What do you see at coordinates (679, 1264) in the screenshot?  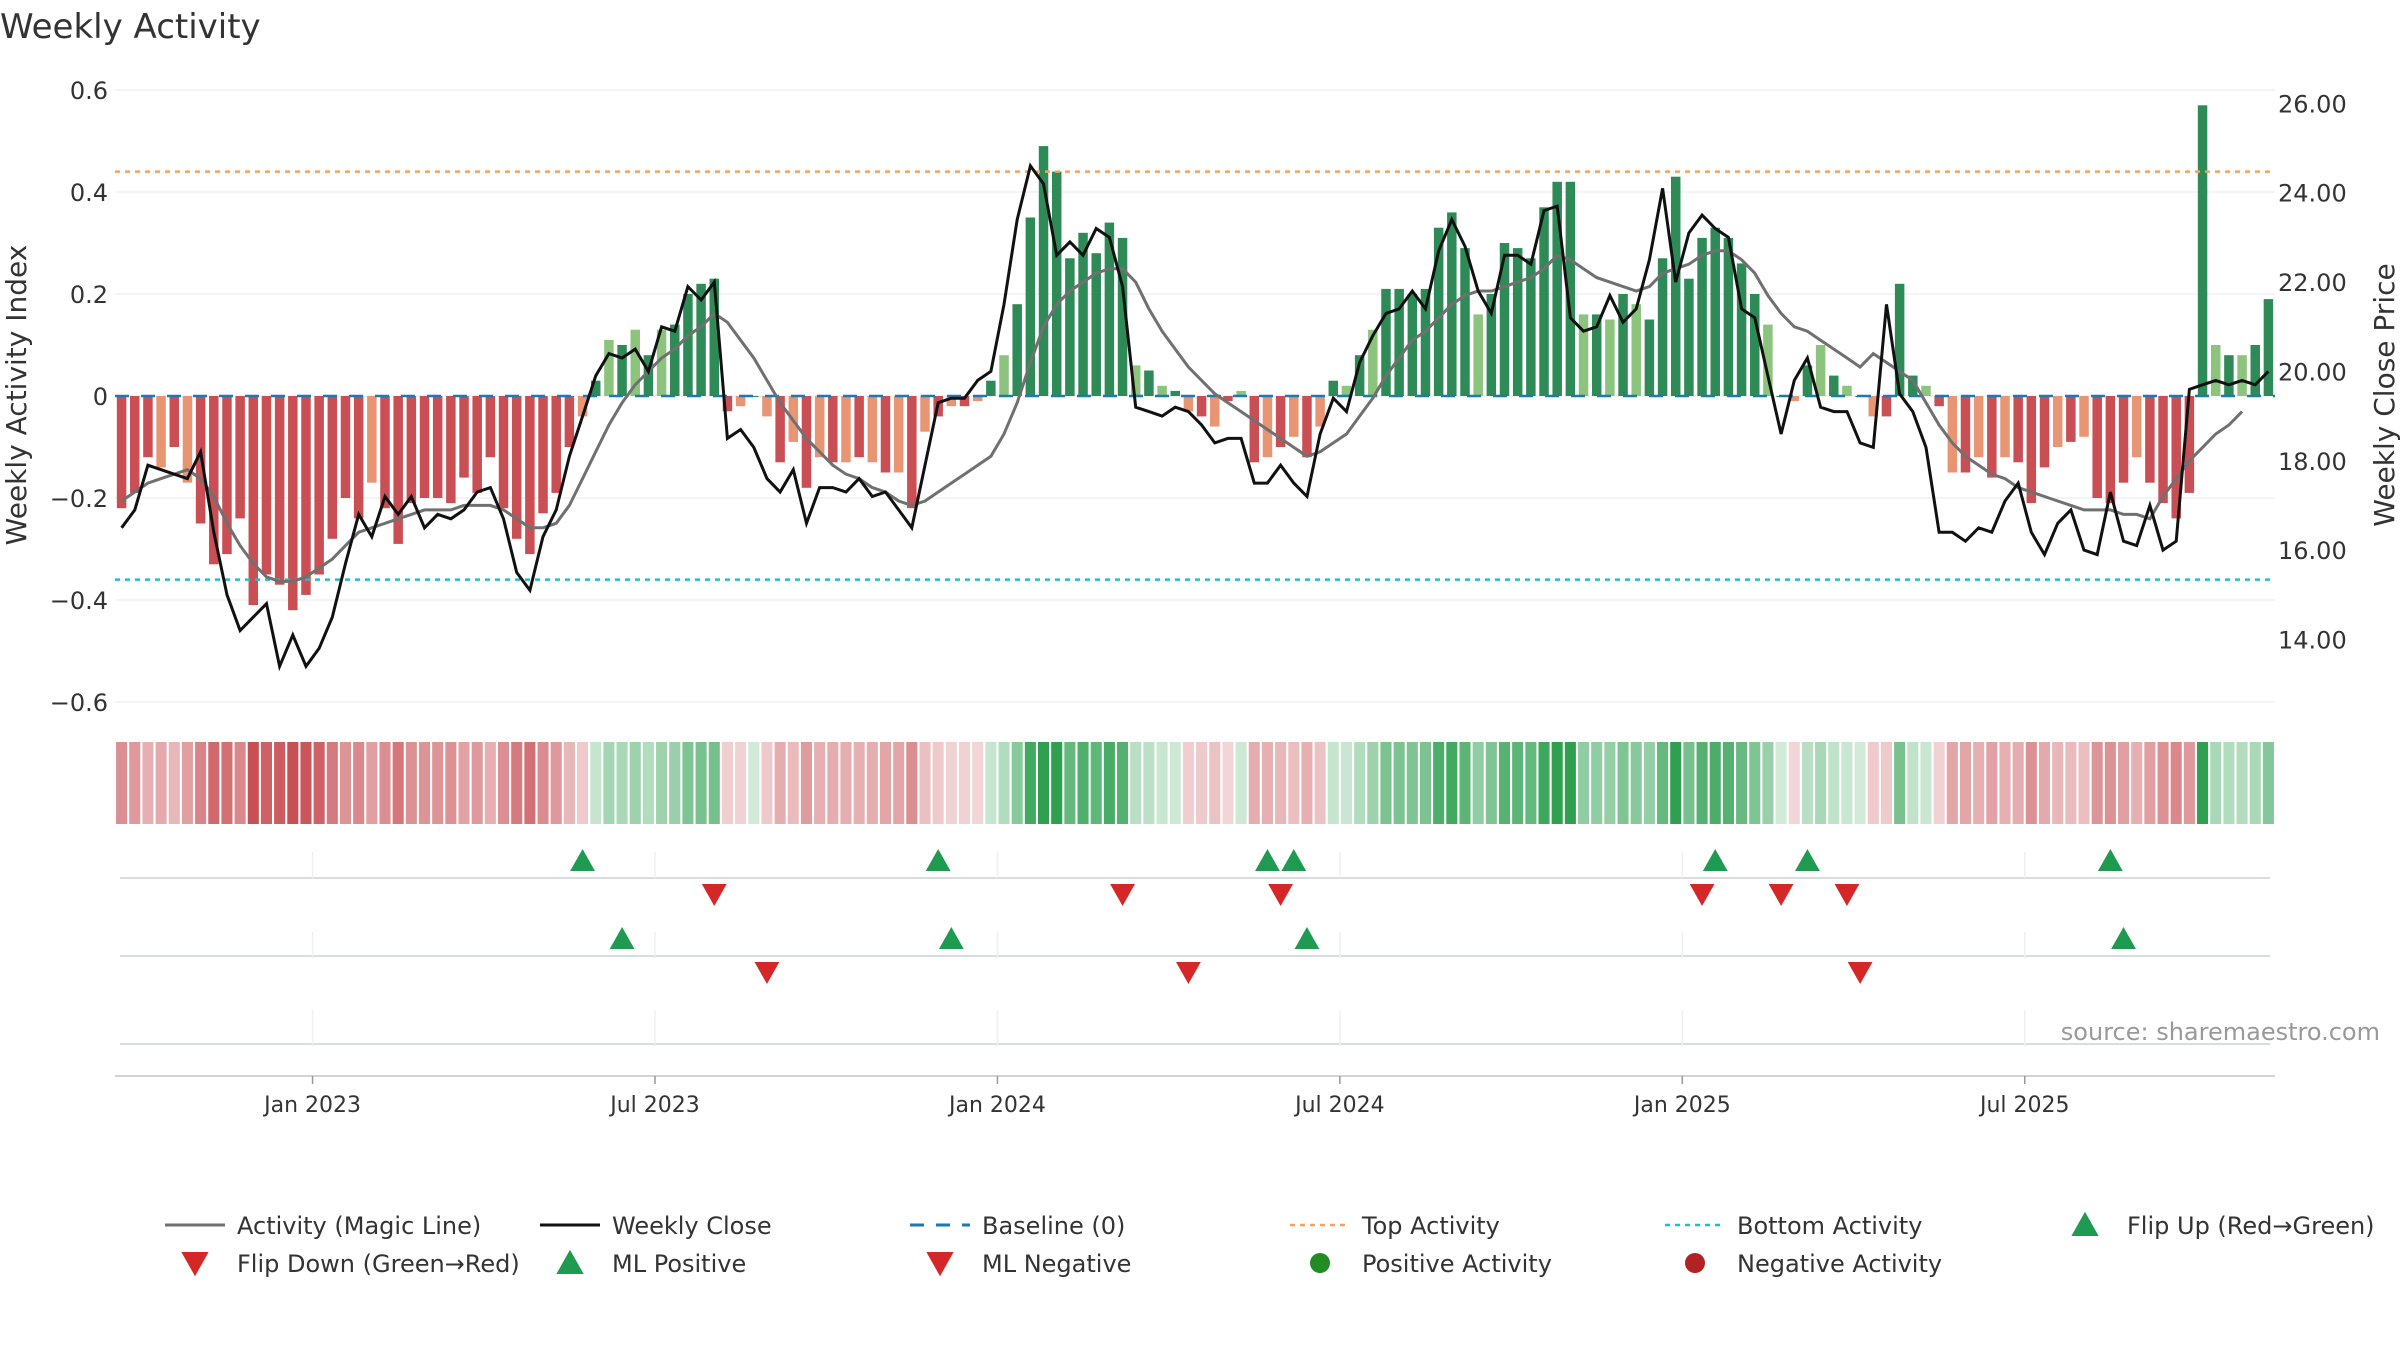 I see `legend-label: ML Positive` at bounding box center [679, 1264].